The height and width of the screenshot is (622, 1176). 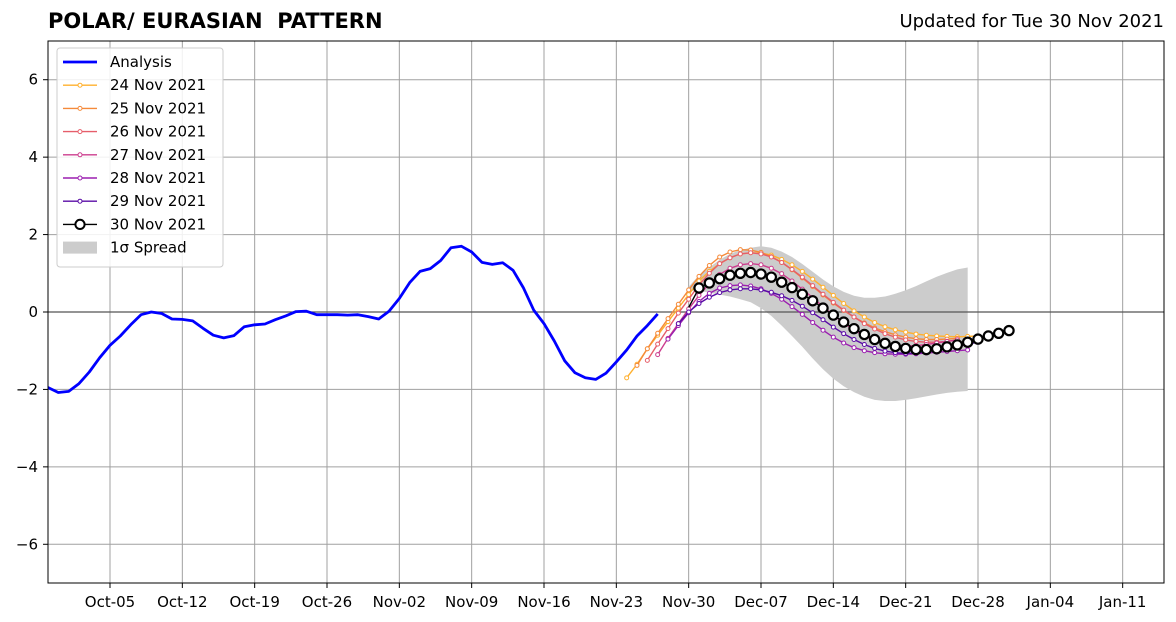 I want to click on x-tick-label: Dec-07, so click(x=761, y=602).